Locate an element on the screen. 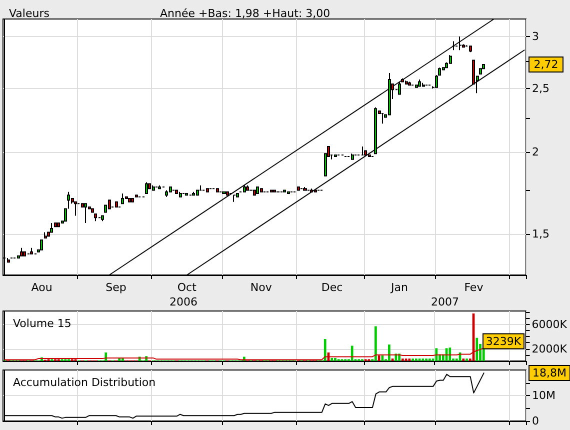  x-tick-label: Nov is located at coordinates (261, 287).